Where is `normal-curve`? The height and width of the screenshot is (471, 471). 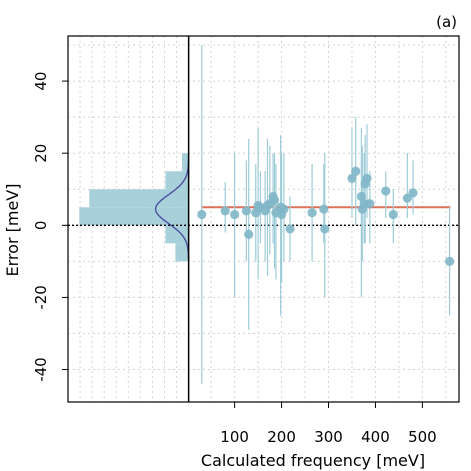 normal-curve is located at coordinates (172, 209).